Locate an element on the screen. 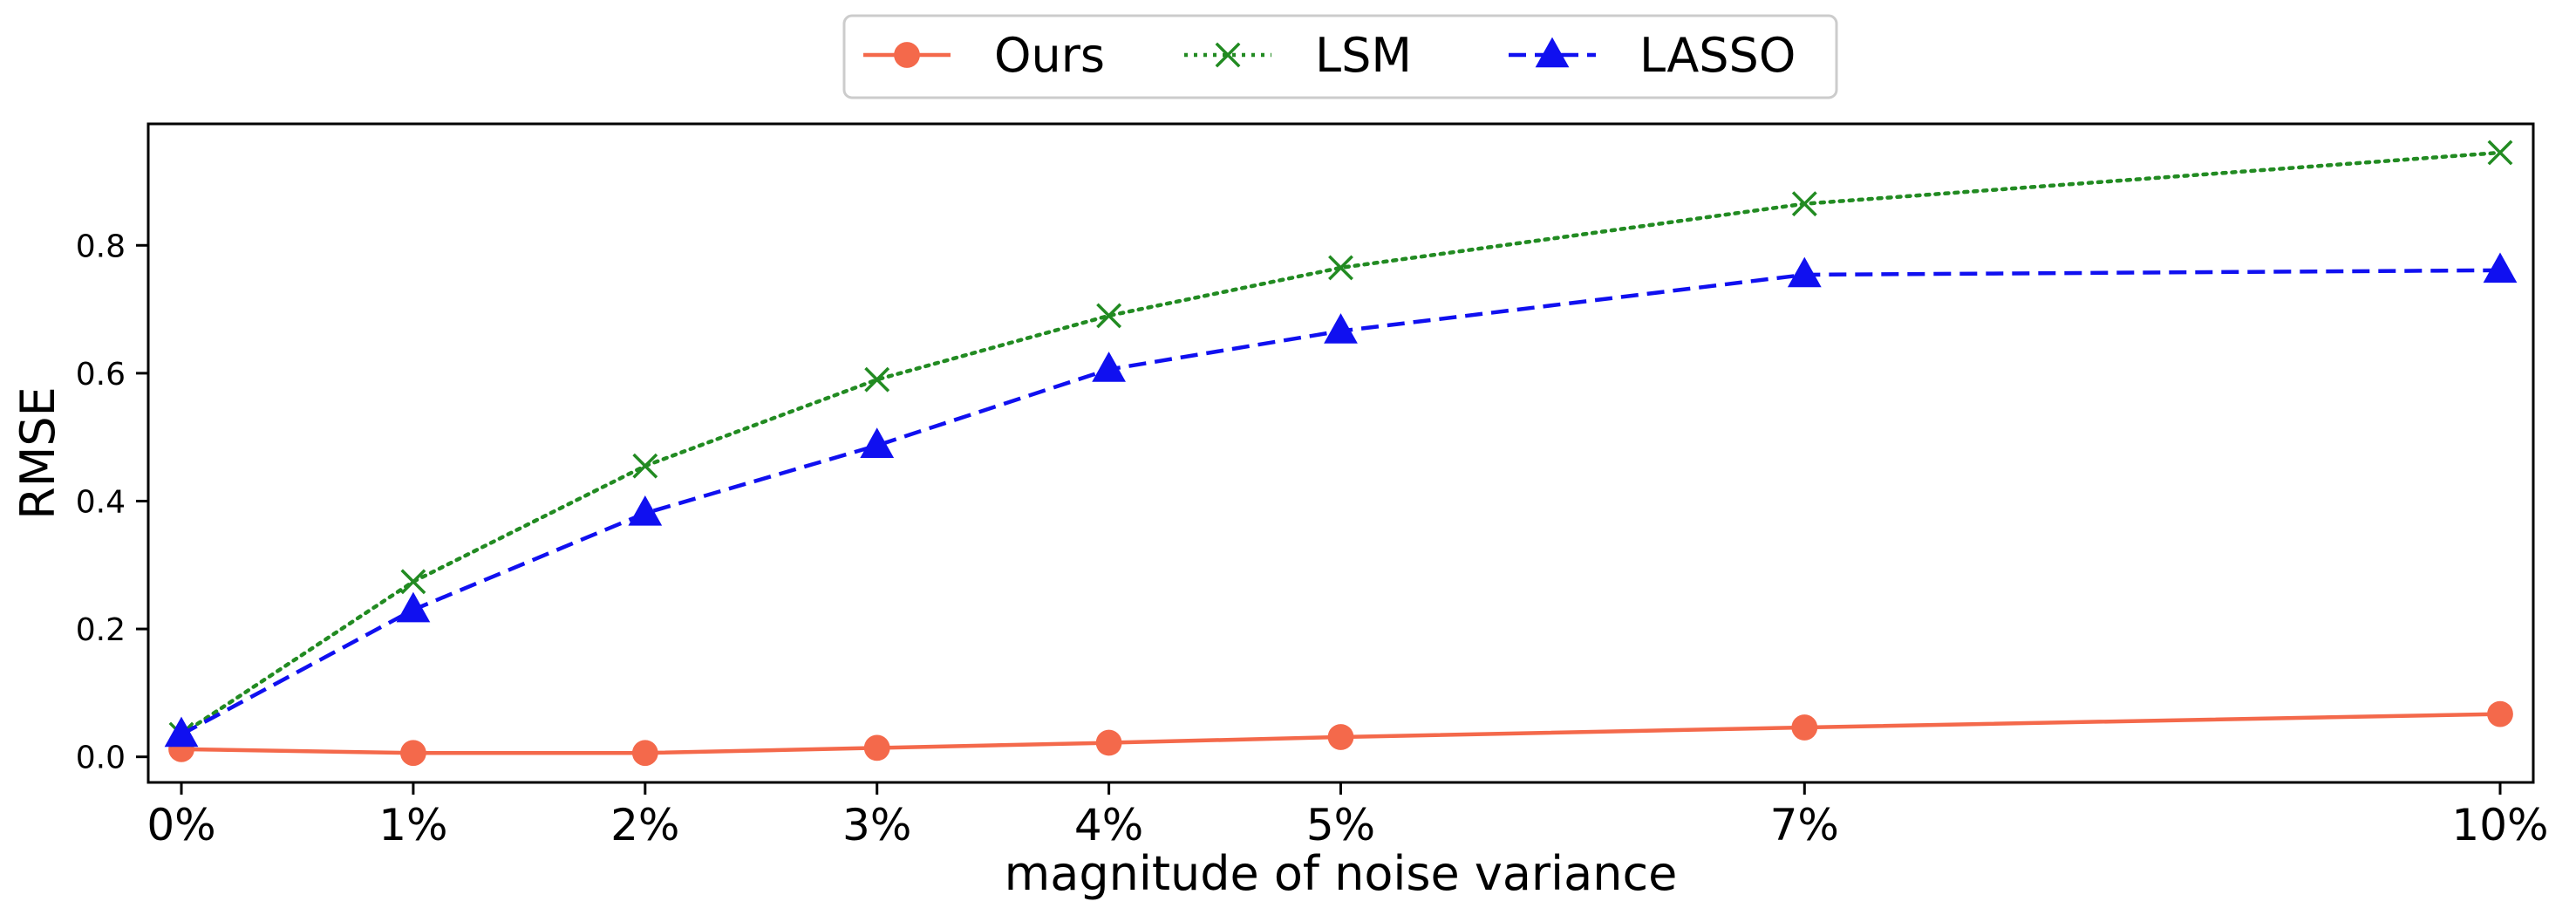  series-line-ours is located at coordinates (1341, 733).